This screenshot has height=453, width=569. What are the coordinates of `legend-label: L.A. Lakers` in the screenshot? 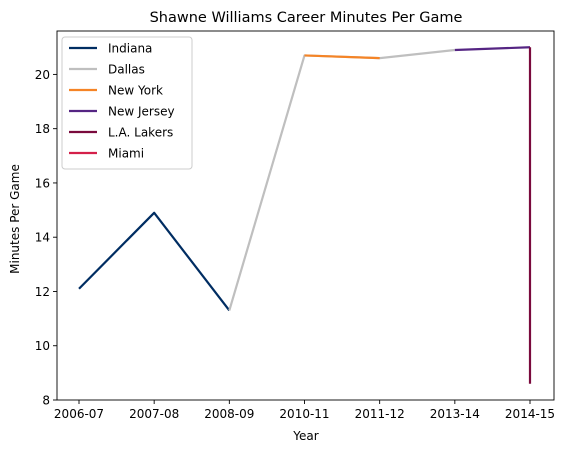 It's located at (140, 133).